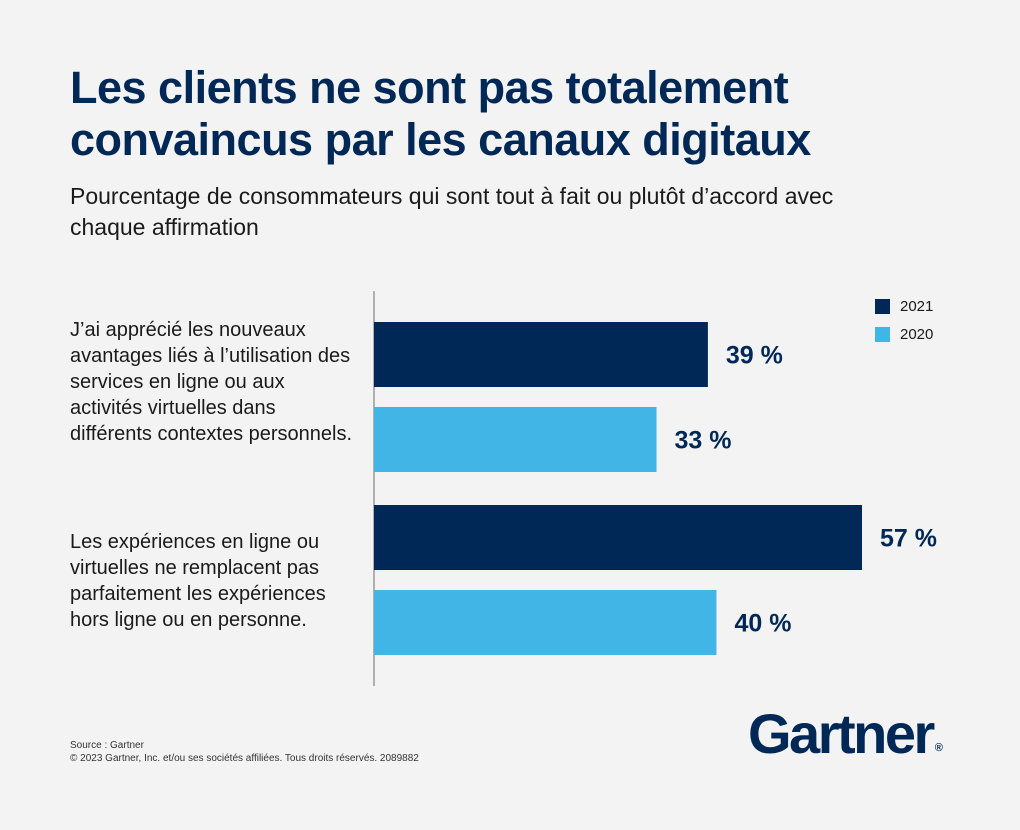  I want to click on data-label-2021-cat1: 39 %, so click(754, 356).